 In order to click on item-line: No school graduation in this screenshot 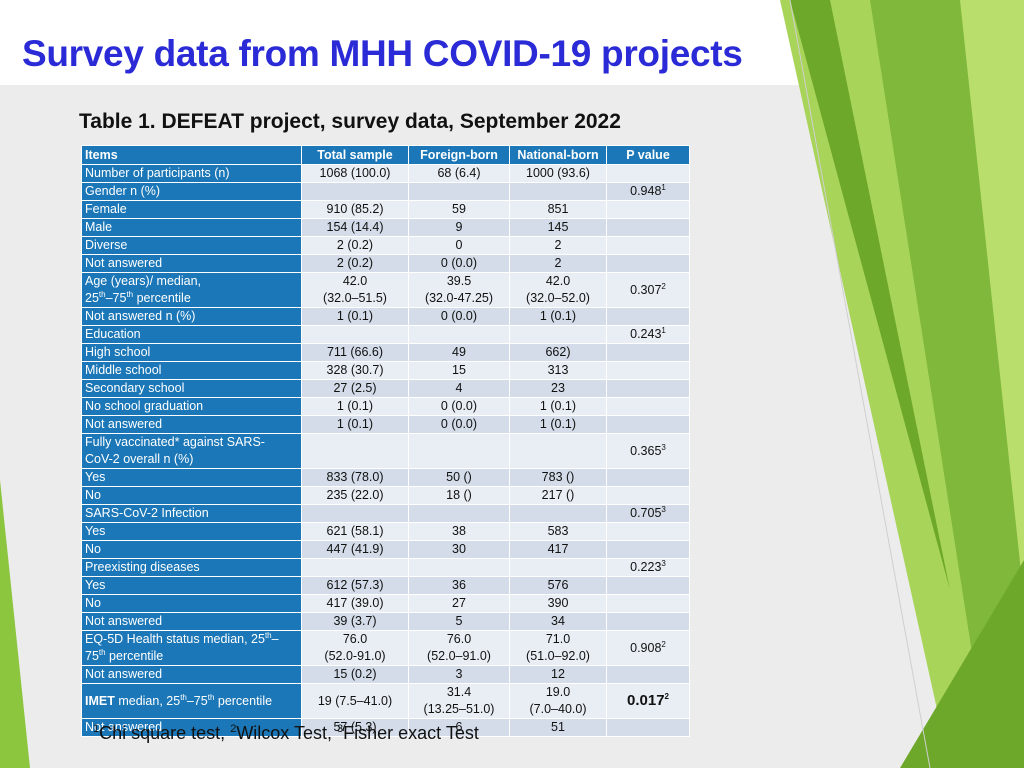, I will do `click(144, 406)`.